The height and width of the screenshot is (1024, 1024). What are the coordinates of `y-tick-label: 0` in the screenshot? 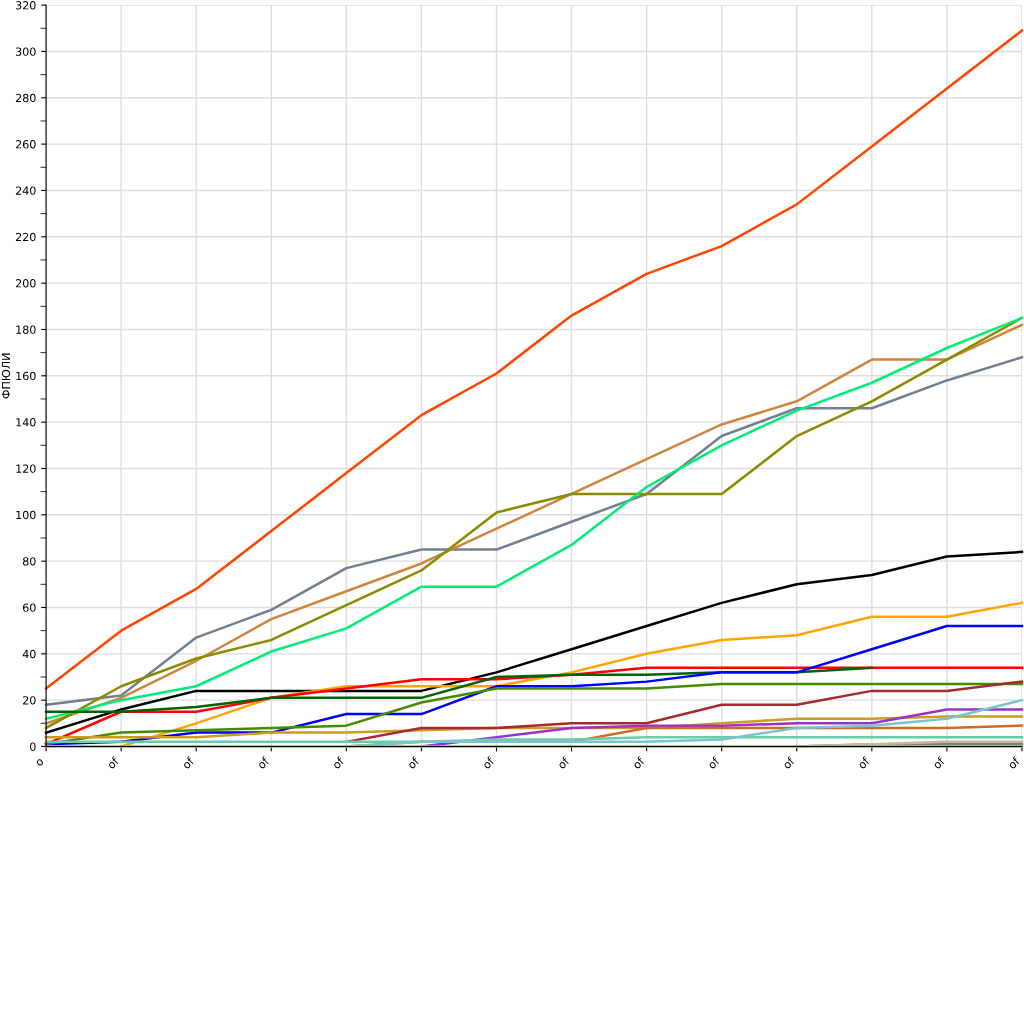 It's located at (33, 746).